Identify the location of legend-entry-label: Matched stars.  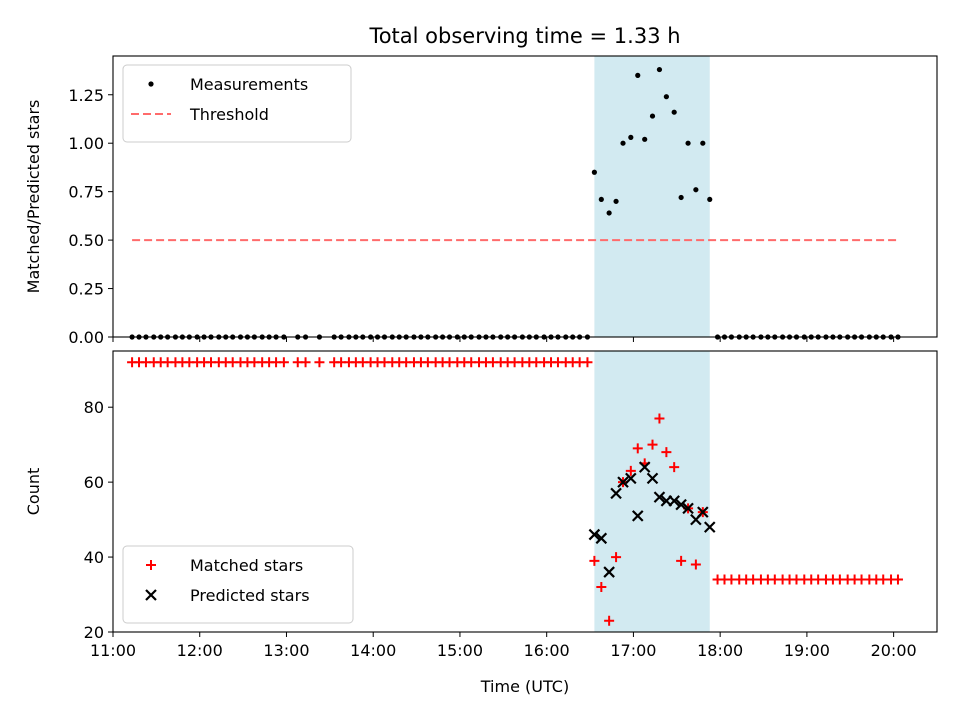
(246, 565).